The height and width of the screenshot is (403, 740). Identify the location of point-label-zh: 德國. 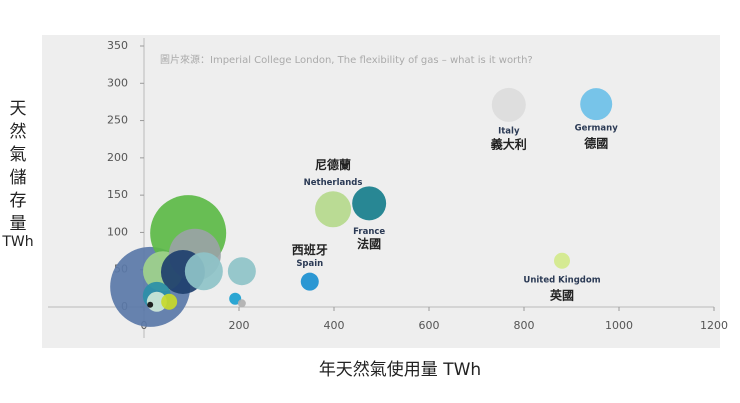
(596, 143).